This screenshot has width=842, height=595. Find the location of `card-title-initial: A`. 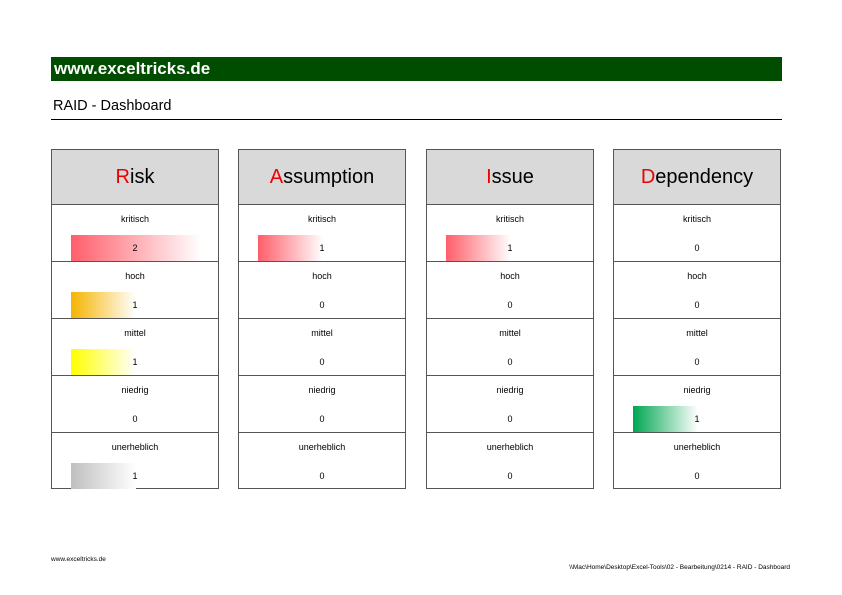

card-title-initial: A is located at coordinates (276, 177).